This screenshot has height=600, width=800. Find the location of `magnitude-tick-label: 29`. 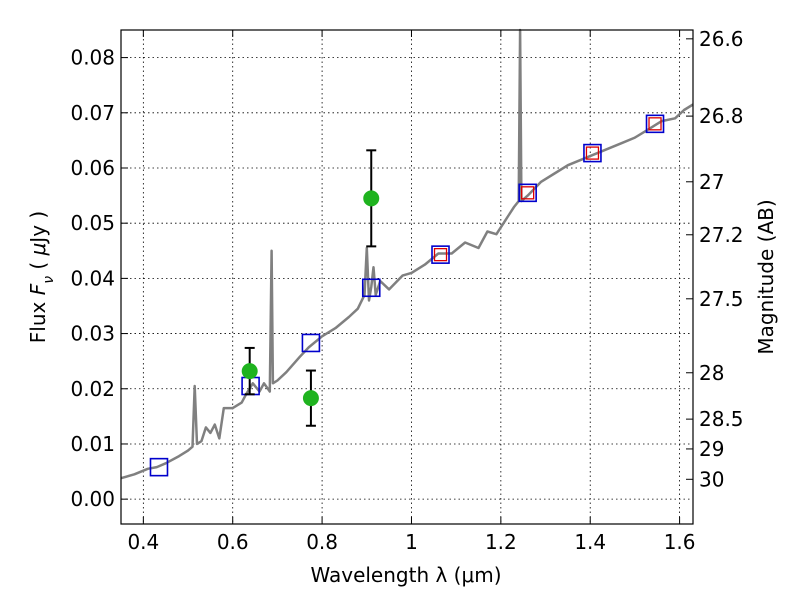

magnitude-tick-label: 29 is located at coordinates (711, 449).